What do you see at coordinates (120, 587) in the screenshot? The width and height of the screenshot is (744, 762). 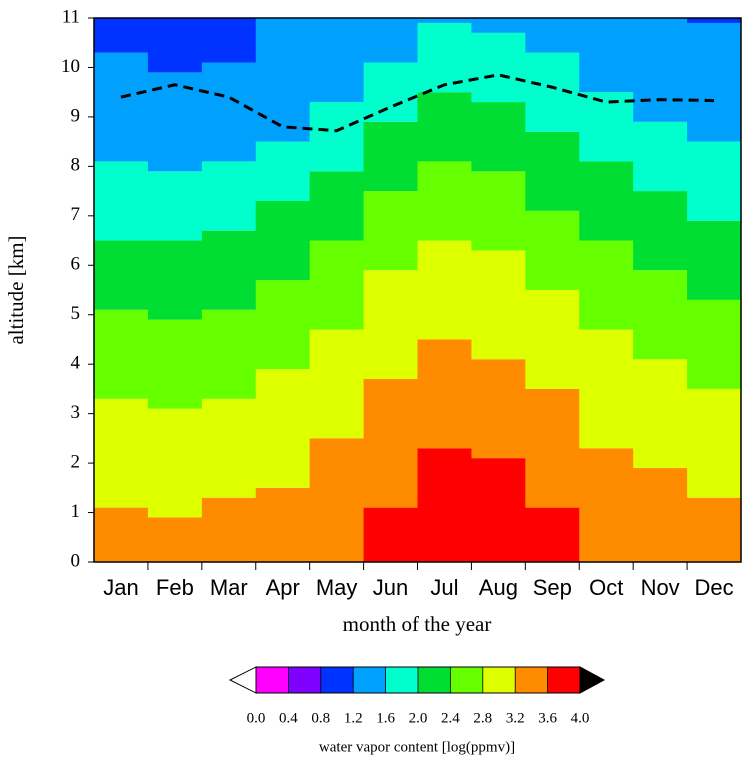 I see `x-tick-label: Jan` at bounding box center [120, 587].